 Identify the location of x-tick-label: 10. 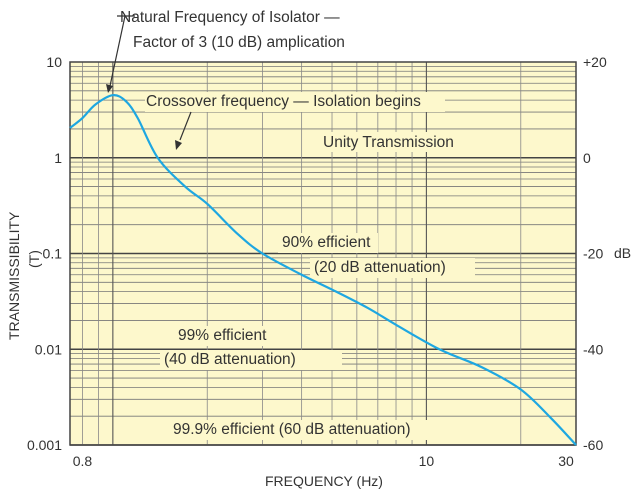
(427, 461).